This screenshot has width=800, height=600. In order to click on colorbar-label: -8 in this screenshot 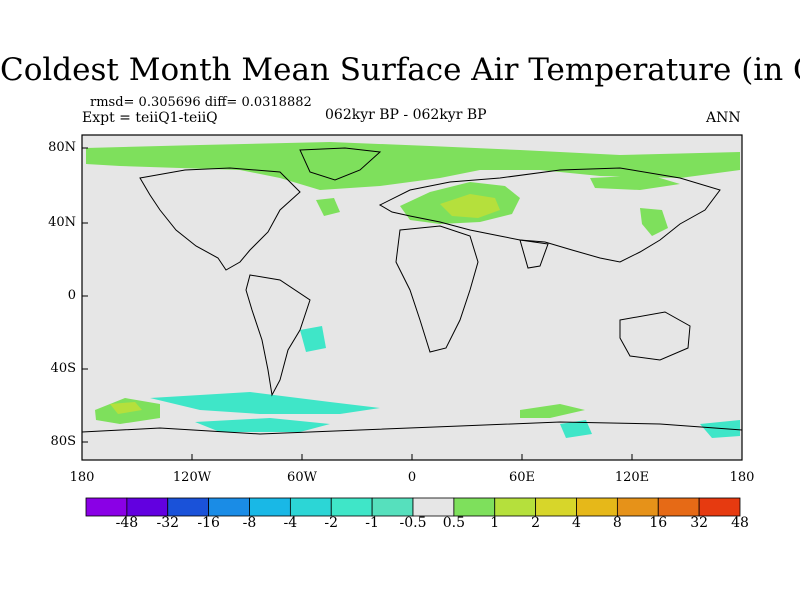, I will do `click(249, 523)`.